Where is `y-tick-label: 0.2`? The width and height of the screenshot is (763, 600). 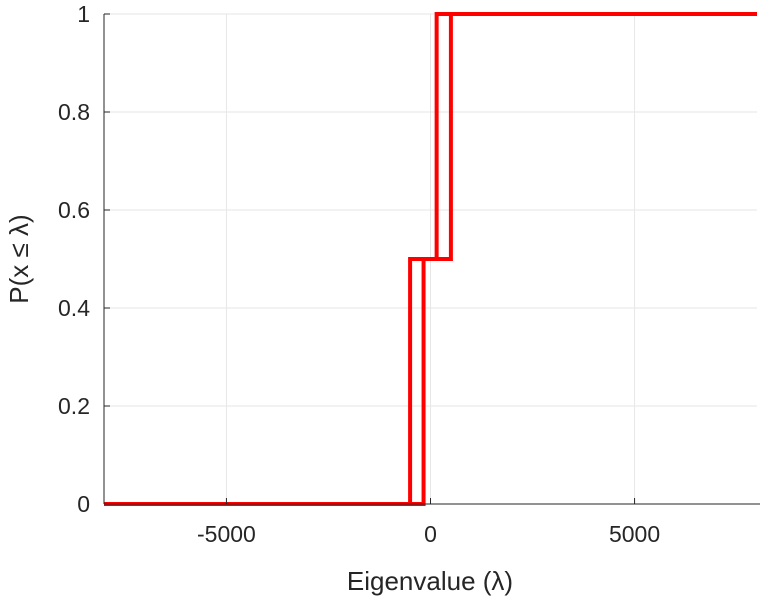 y-tick-label: 0.2 is located at coordinates (74, 406).